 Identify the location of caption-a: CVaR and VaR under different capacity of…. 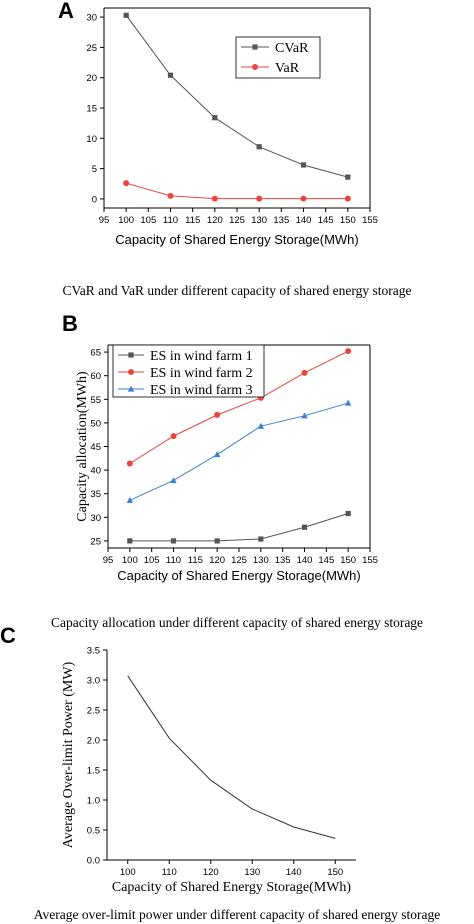
(236, 290).